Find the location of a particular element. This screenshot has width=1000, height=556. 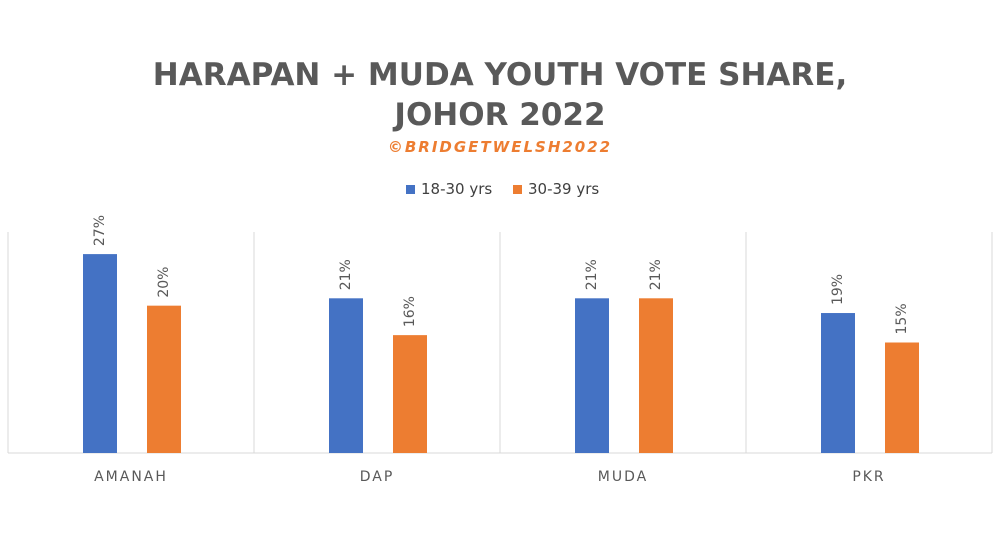

data-label-pkr-series-2: 15% is located at coordinates (902, 318).